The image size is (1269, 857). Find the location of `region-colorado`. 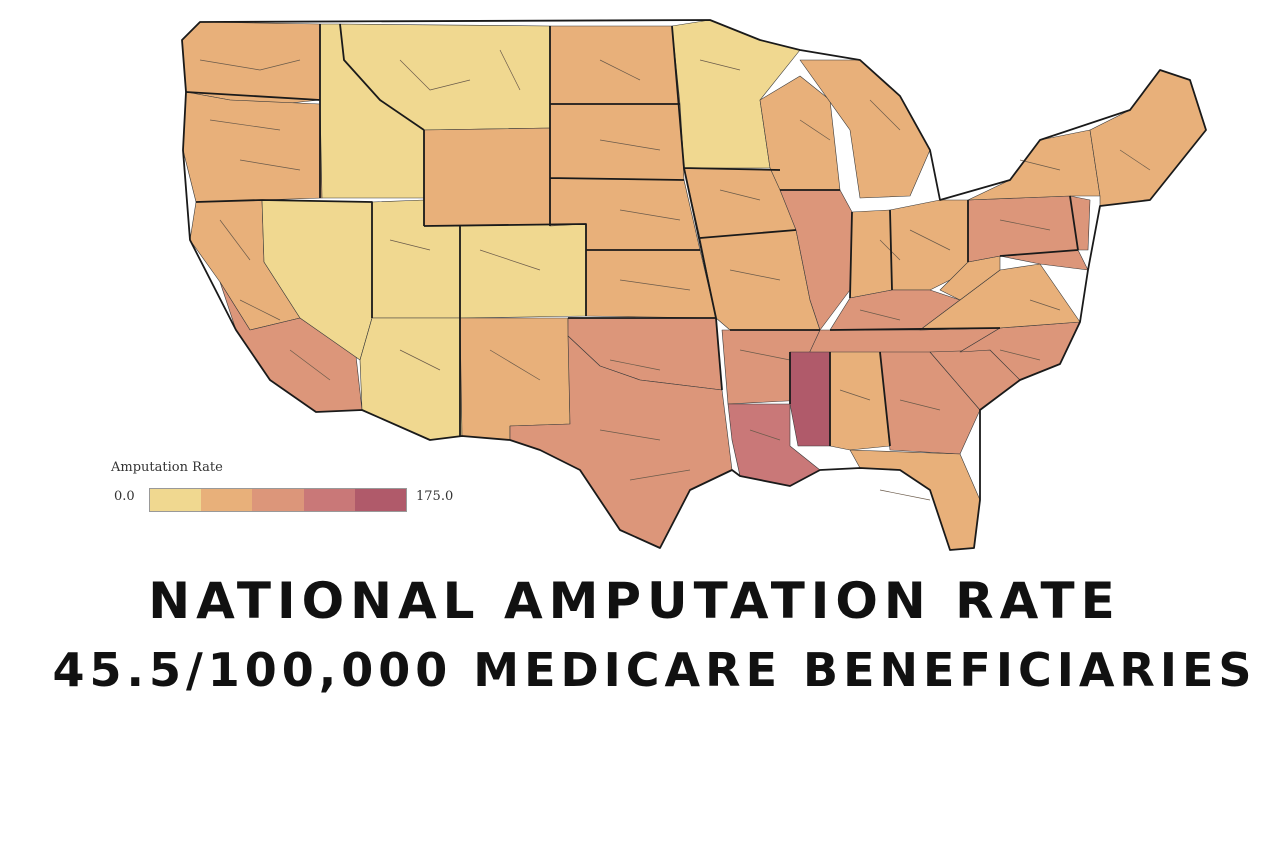

region-colorado is located at coordinates (523, 271).